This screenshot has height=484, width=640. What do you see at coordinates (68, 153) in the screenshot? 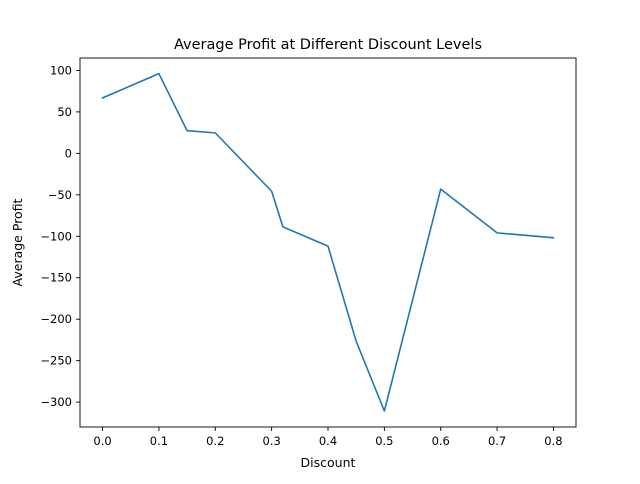
I see `y-tick-label: 0` at bounding box center [68, 153].